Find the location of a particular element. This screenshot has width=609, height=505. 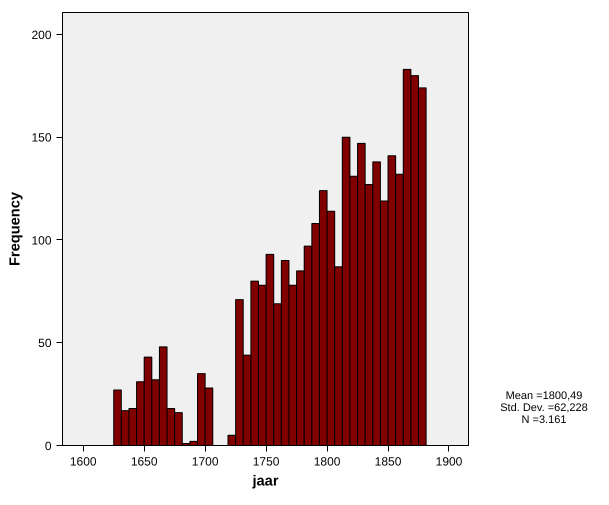

text: Std. Dev. =62,228 is located at coordinates (544, 408).